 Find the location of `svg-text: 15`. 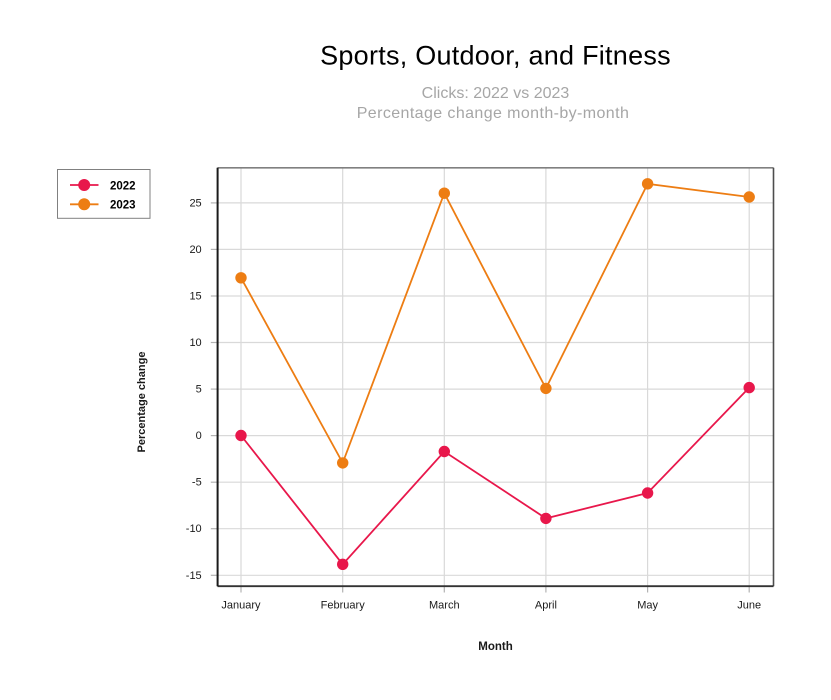

svg-text: 15 is located at coordinates (195, 297).